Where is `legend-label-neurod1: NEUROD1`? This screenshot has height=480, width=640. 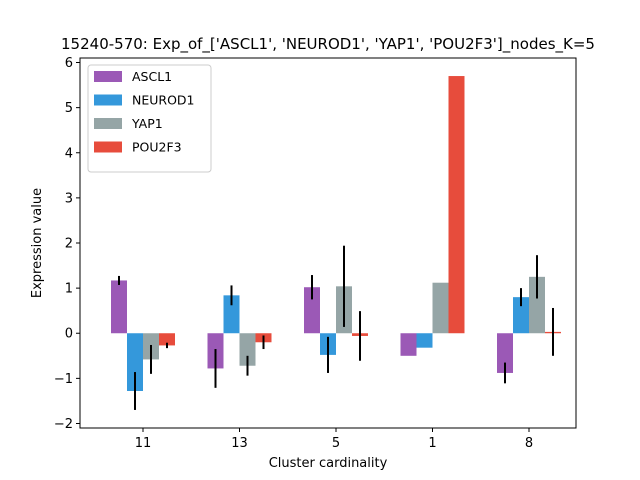 legend-label-neurod1: NEUROD1 is located at coordinates (163, 100).